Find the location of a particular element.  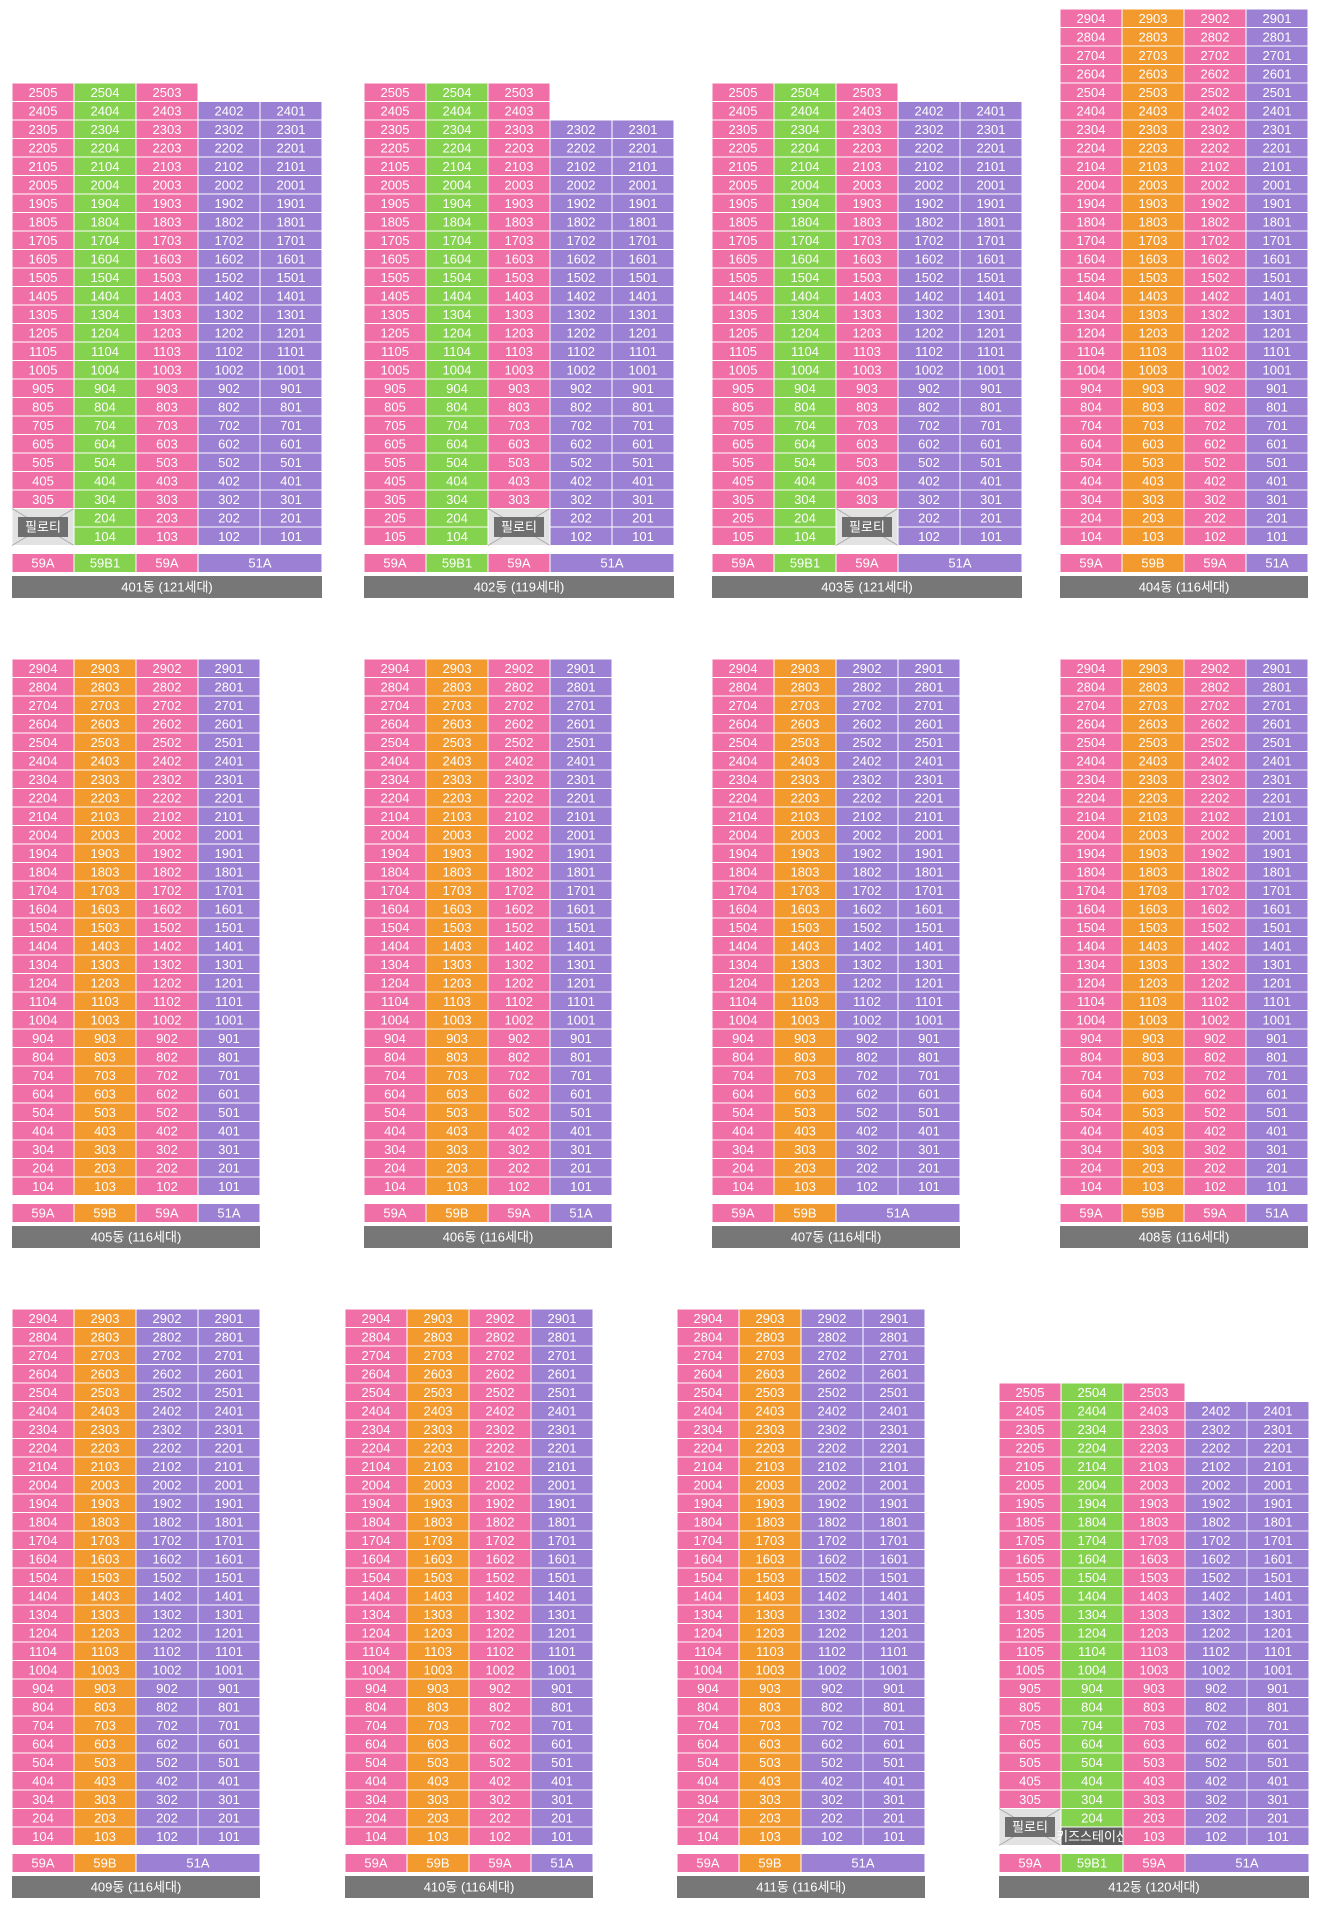

unit-number: 405 is located at coordinates (395, 480).